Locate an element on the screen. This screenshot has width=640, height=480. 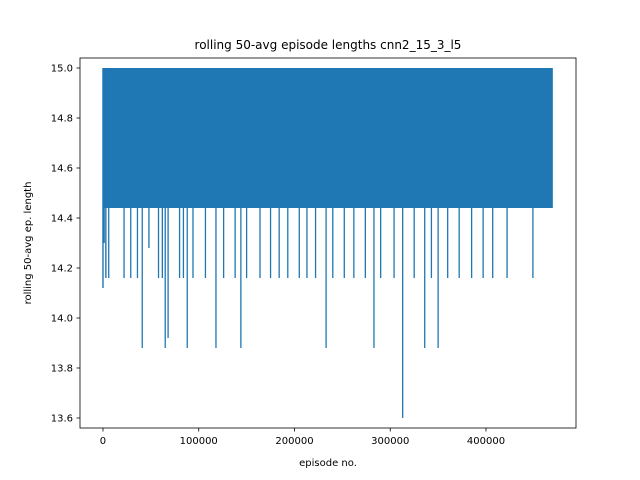
x-tick-label: 300000 is located at coordinates (390, 441).